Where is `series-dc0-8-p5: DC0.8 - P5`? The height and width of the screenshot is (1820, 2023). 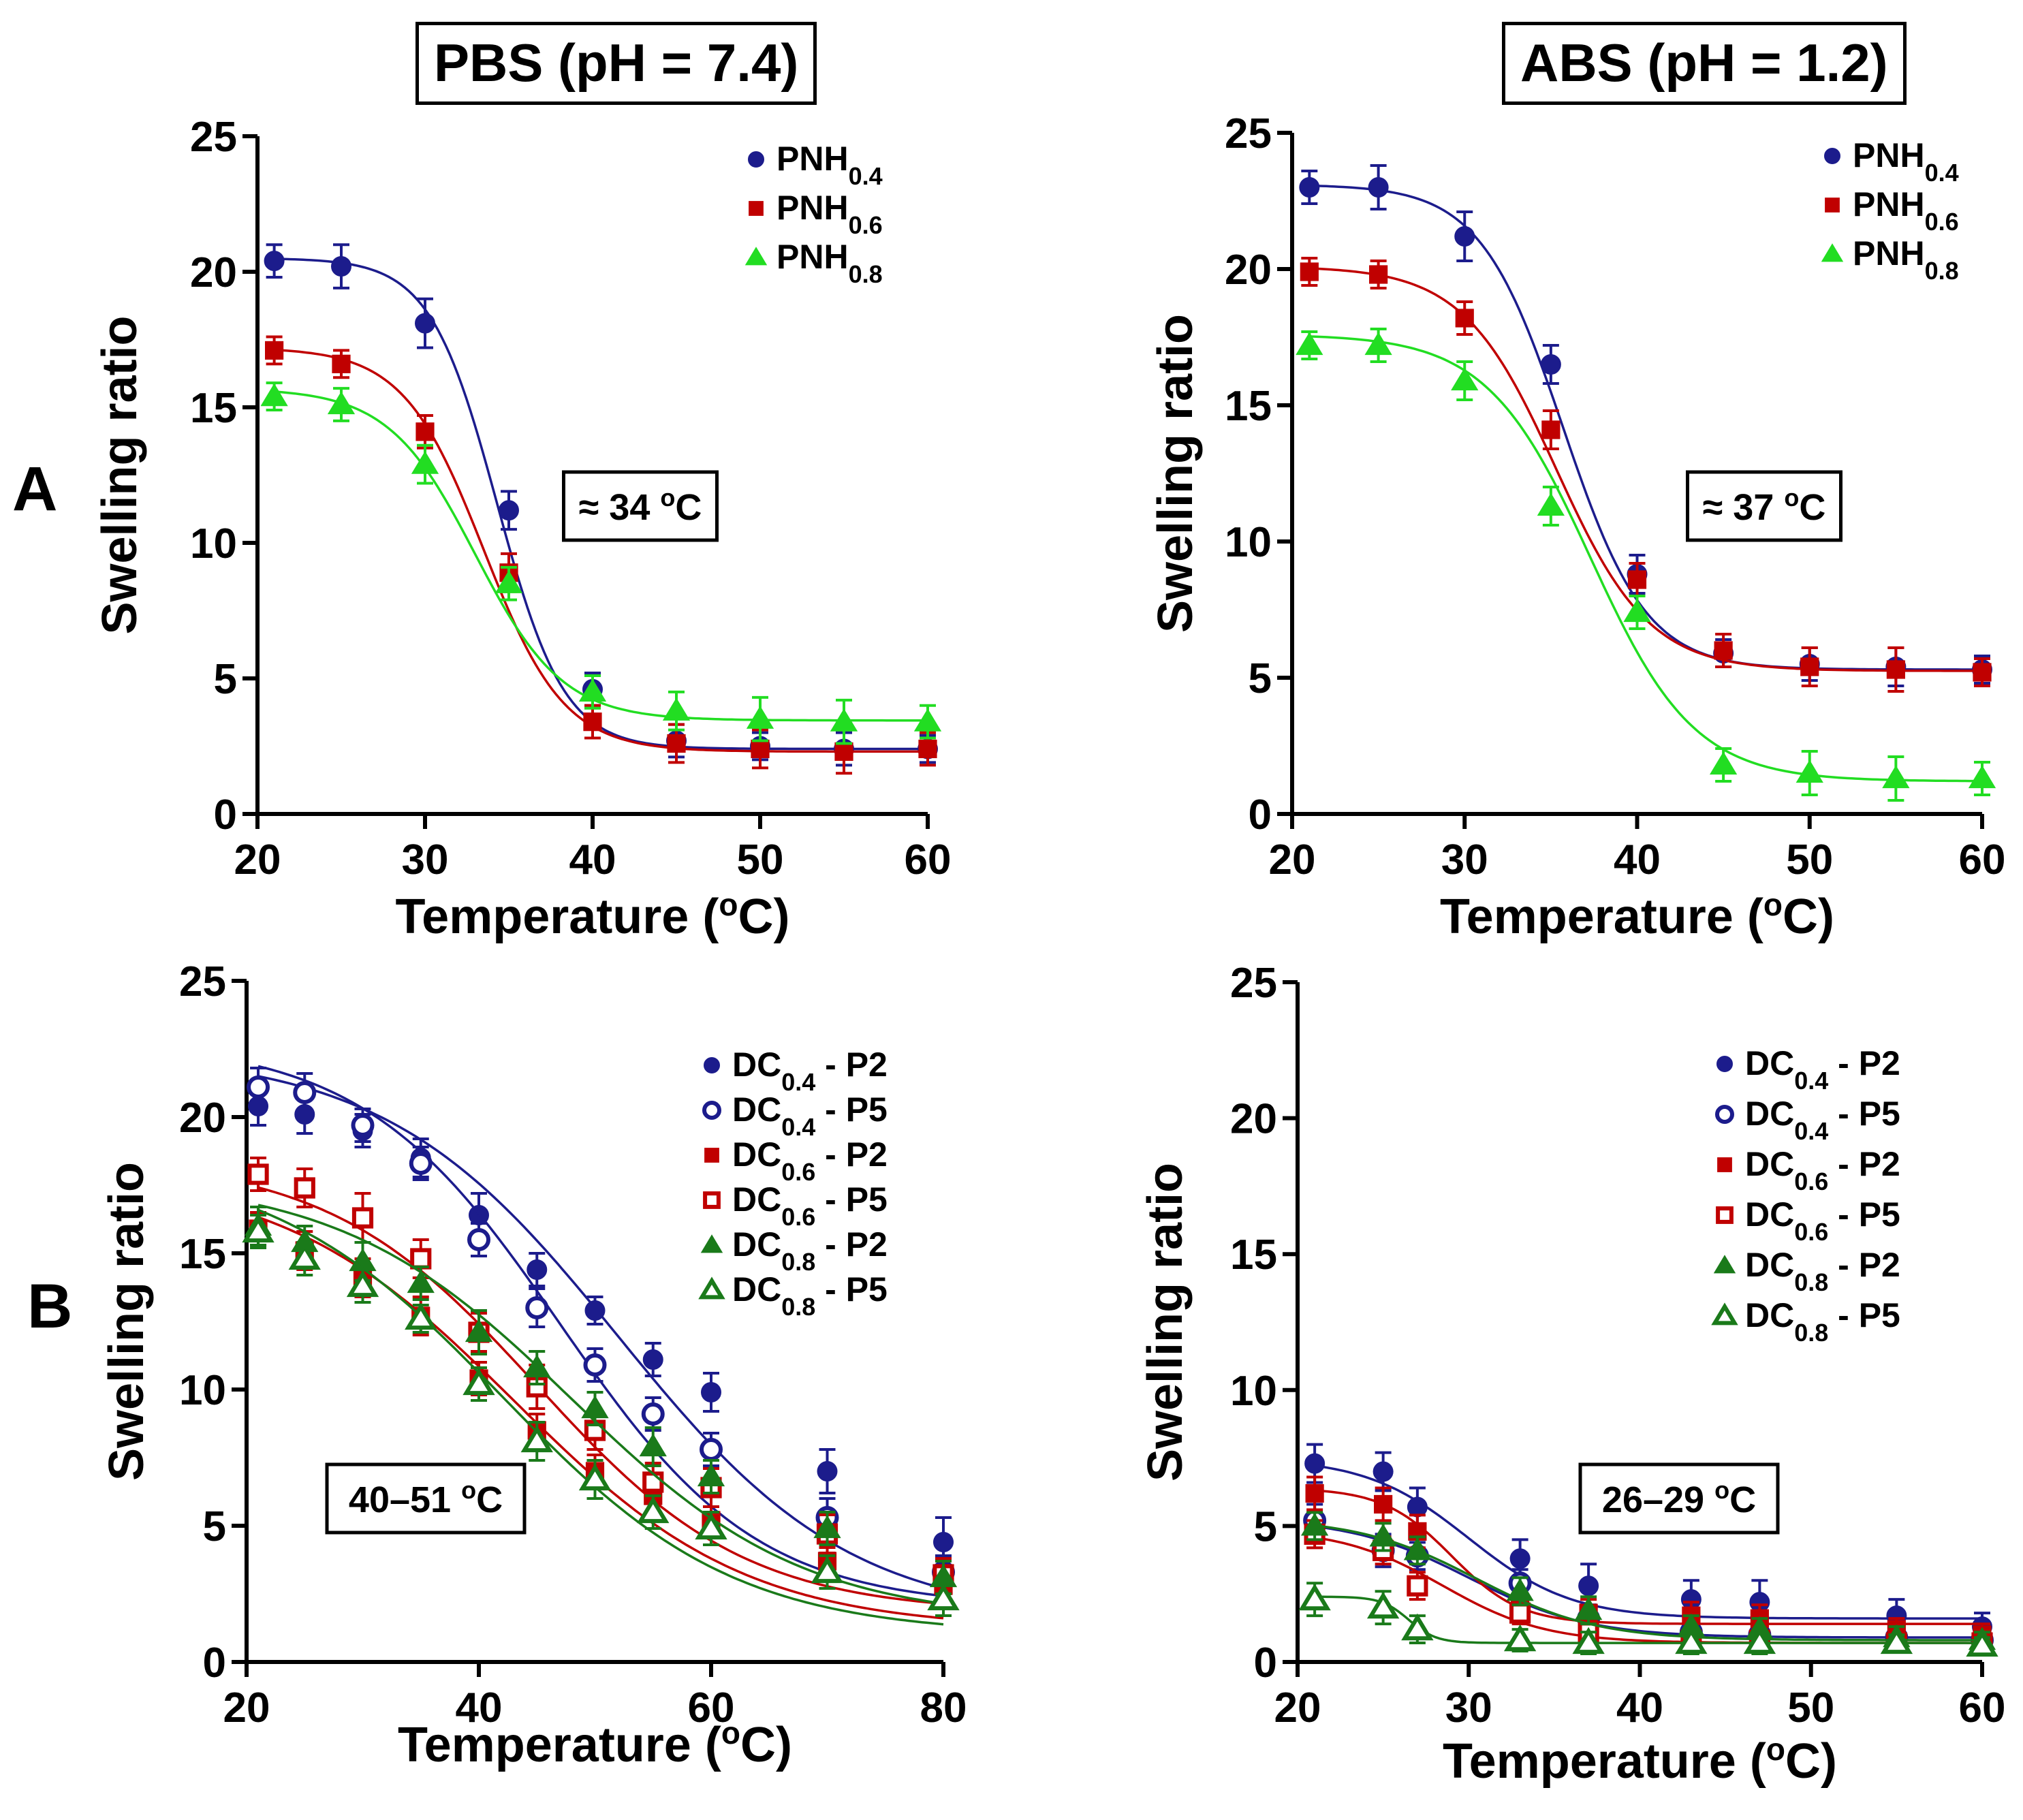
series-dc0-8-p5: DC0.8 - P5 is located at coordinates (1648, 1476).